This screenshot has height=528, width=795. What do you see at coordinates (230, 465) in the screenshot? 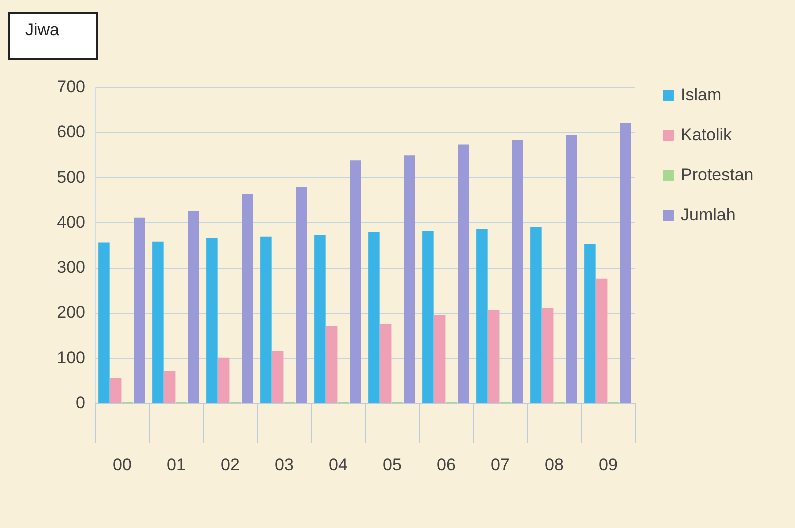
I see `x-tick-label: 02` at bounding box center [230, 465].